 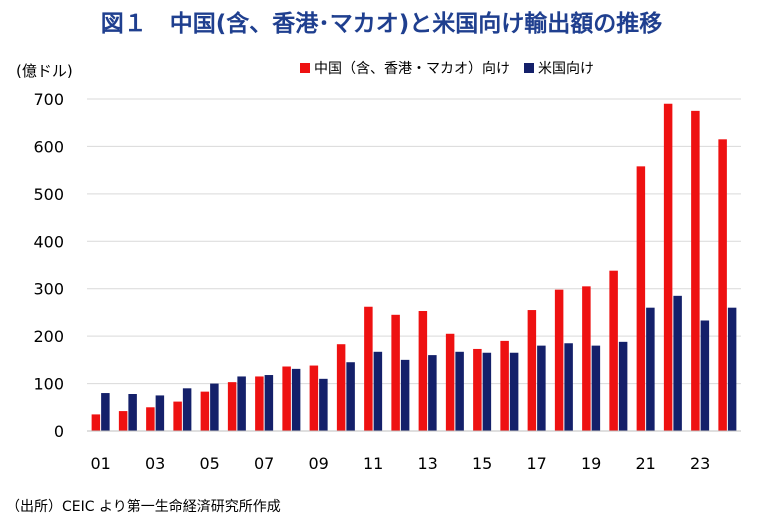 I want to click on y-tick-label: 700, so click(x=48, y=99).